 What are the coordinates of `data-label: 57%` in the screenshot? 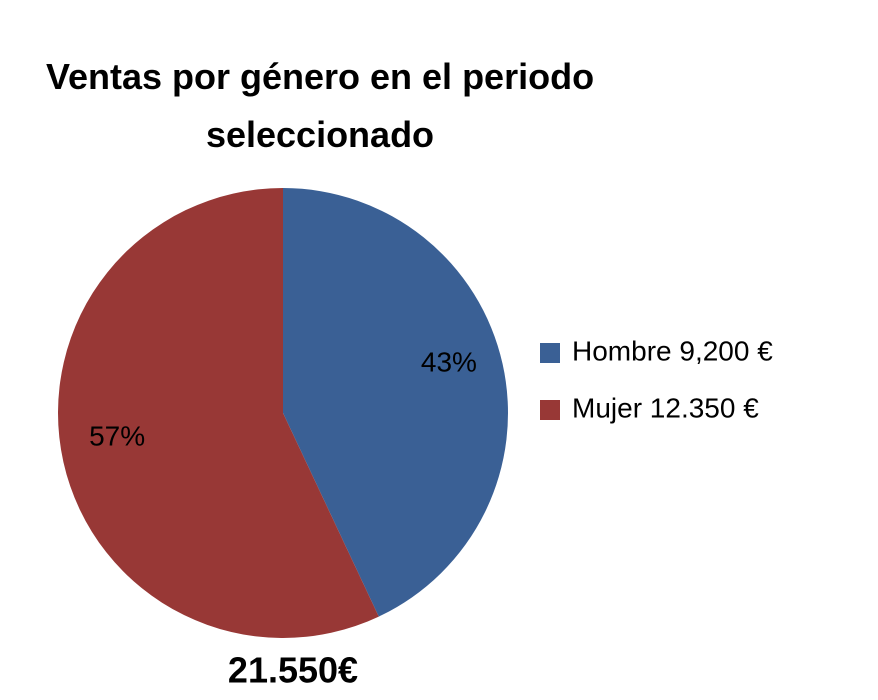 It's located at (117, 435).